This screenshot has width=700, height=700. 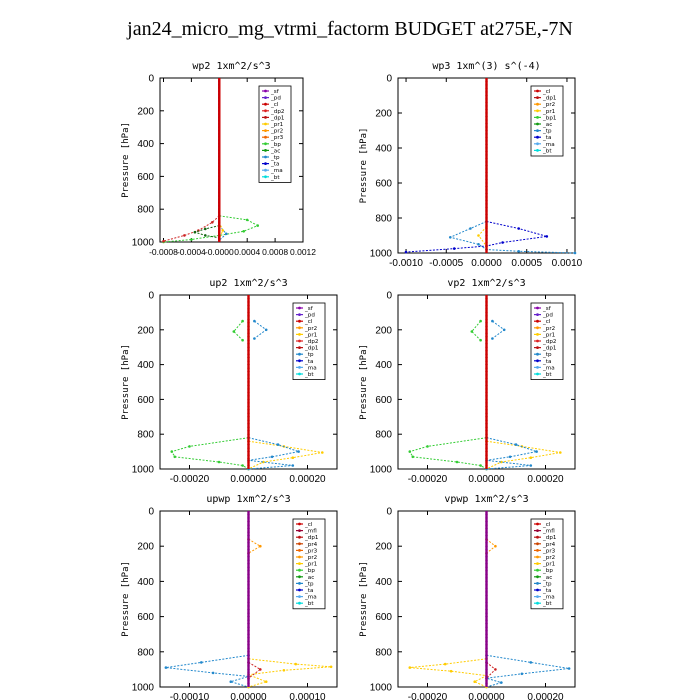 I want to click on plot-frame, so click(x=231, y=160).